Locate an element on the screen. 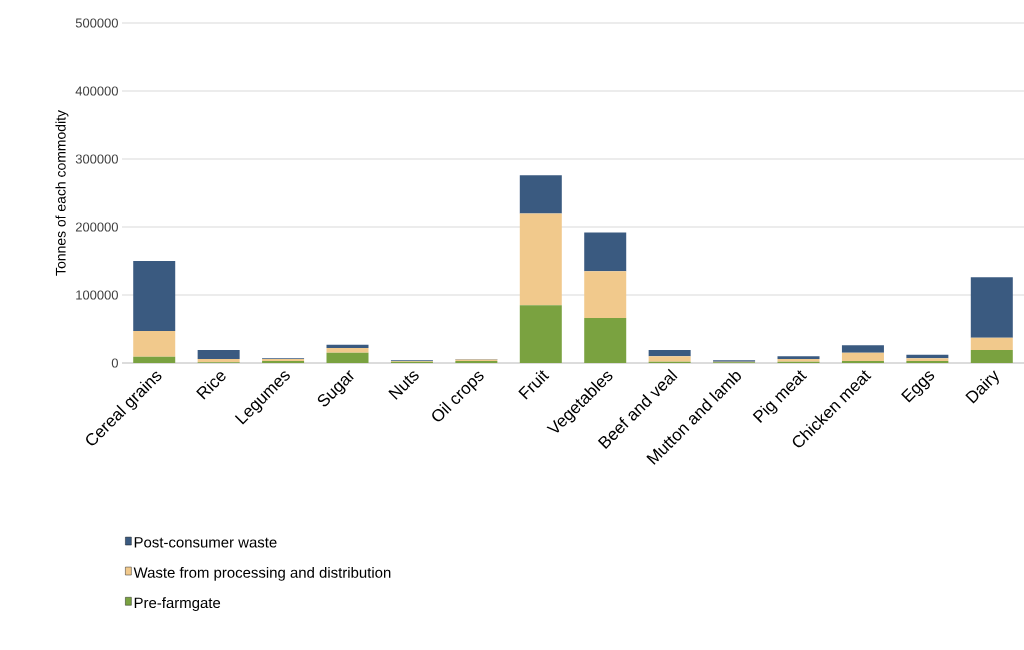  x-tick-label: Rice is located at coordinates (211, 386).